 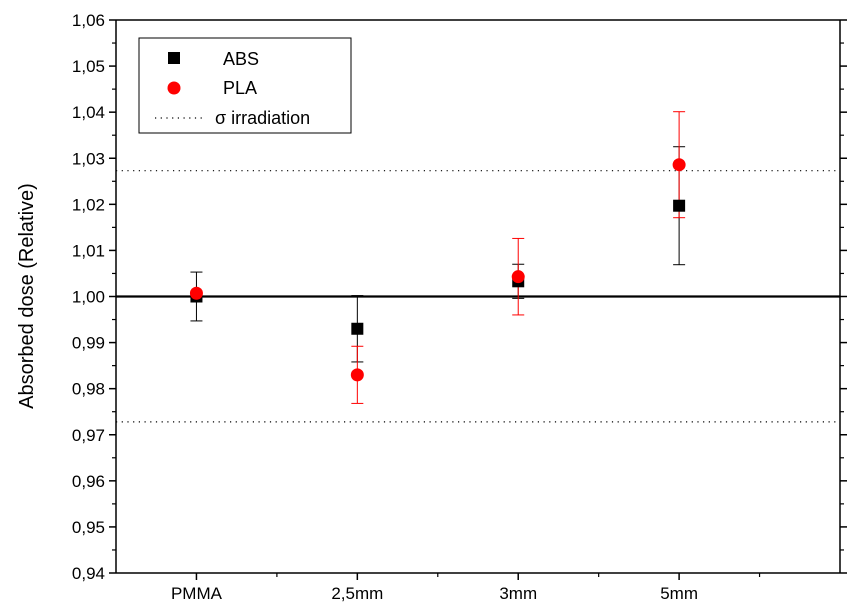 I want to click on y-tick-label: 0,99, so click(x=88, y=343).